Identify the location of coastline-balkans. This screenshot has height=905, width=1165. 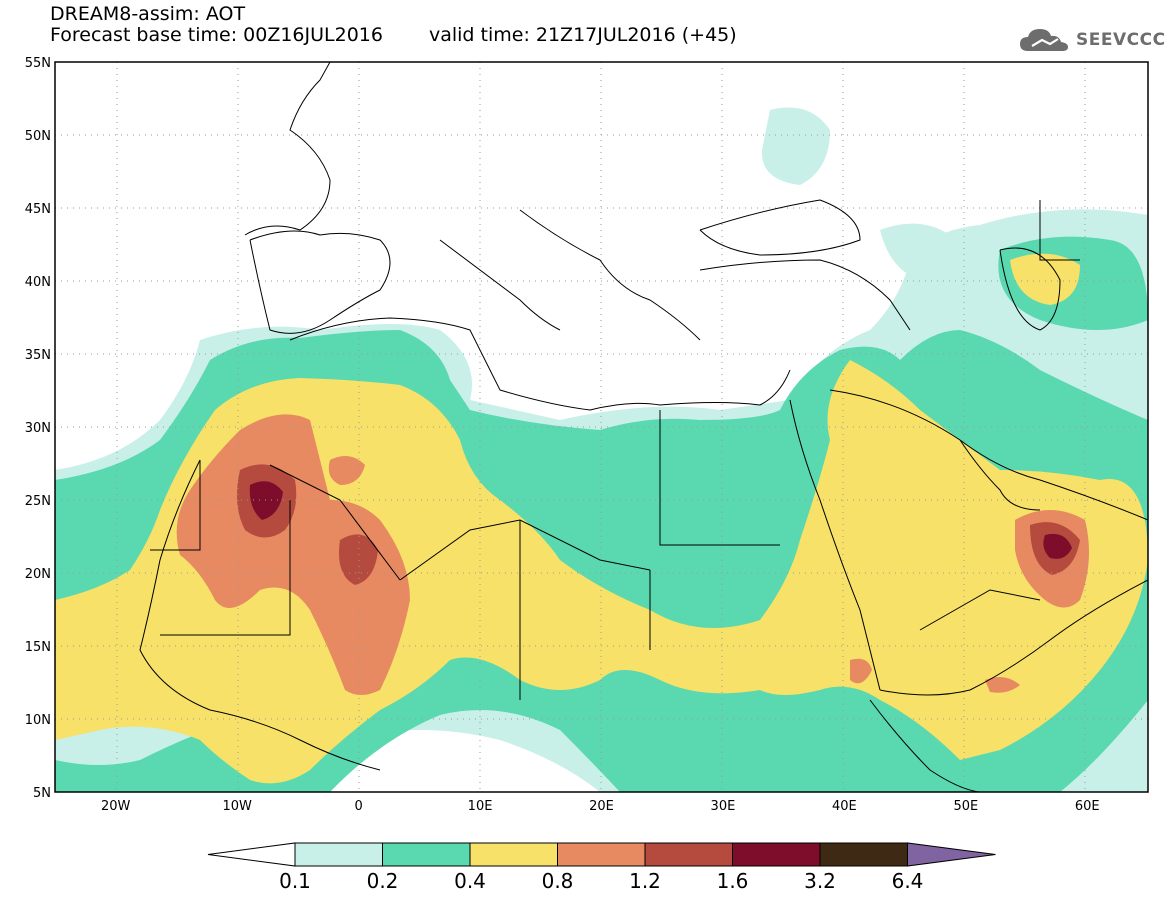
(610, 275).